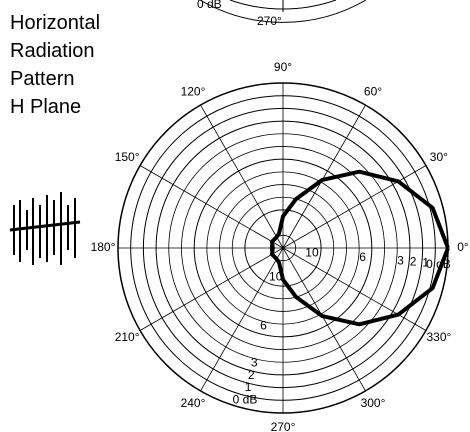  I want to click on grid-ring, so click(283, 248).